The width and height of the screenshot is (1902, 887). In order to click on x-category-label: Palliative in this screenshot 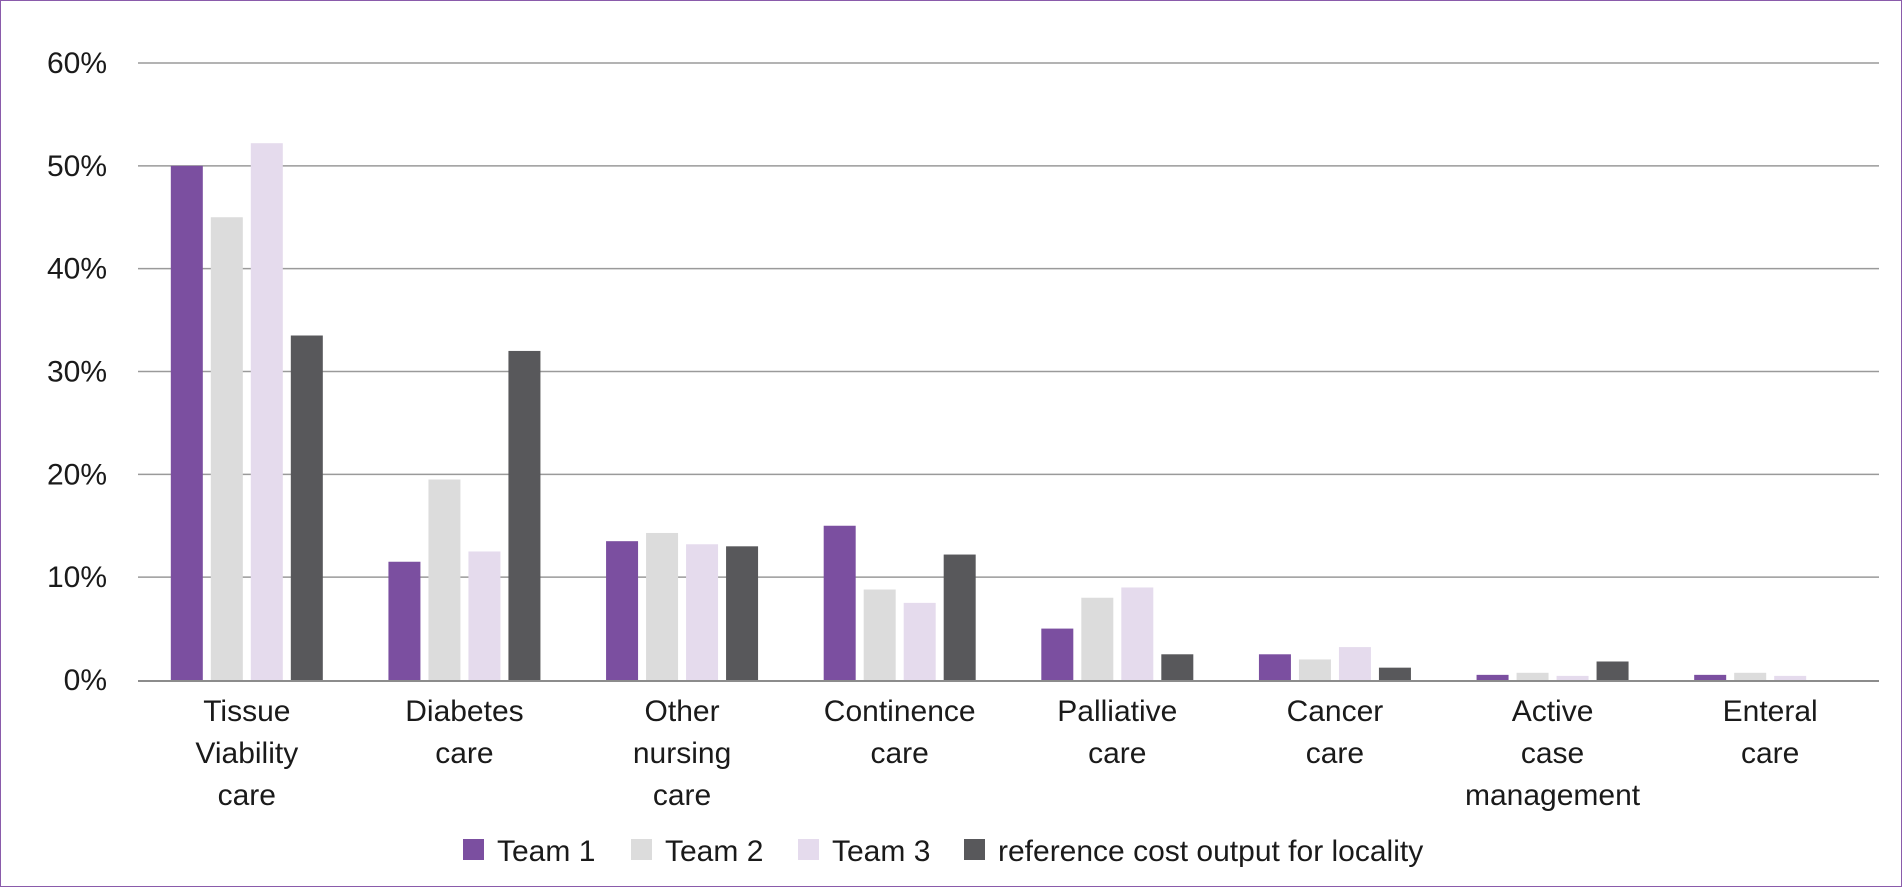, I will do `click(1117, 711)`.